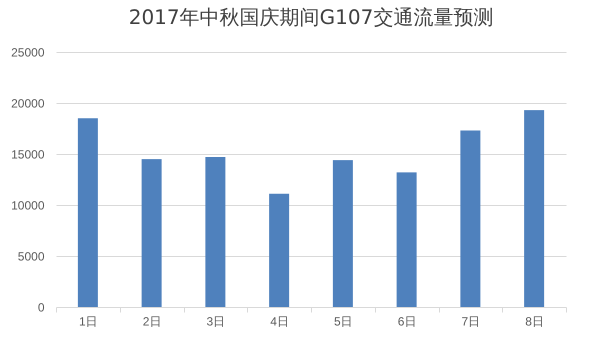 This screenshot has width=601, height=361. What do you see at coordinates (471, 321) in the screenshot?
I see `x-tick-label: 7日` at bounding box center [471, 321].